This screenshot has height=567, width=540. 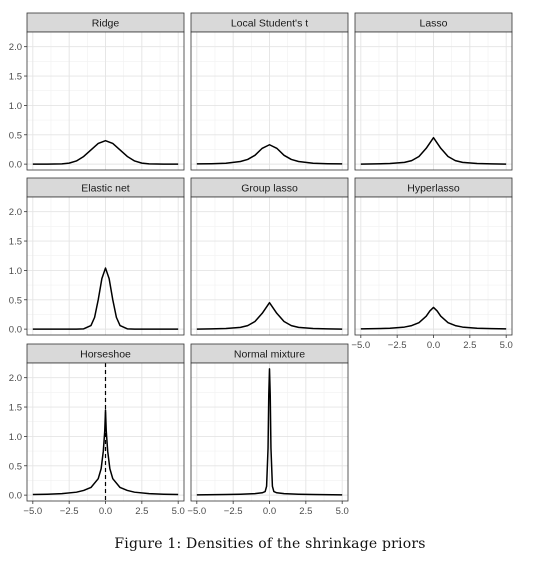 What do you see at coordinates (269, 189) in the screenshot?
I see `panel-title: Group lasso` at bounding box center [269, 189].